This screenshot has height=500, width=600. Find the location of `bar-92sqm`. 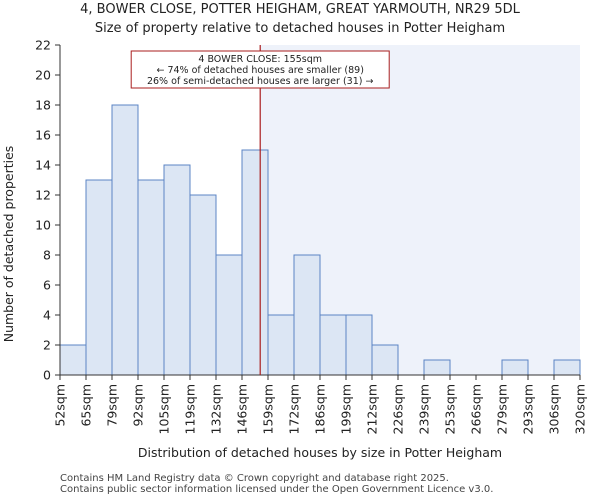

bar-92sqm is located at coordinates (151, 277).